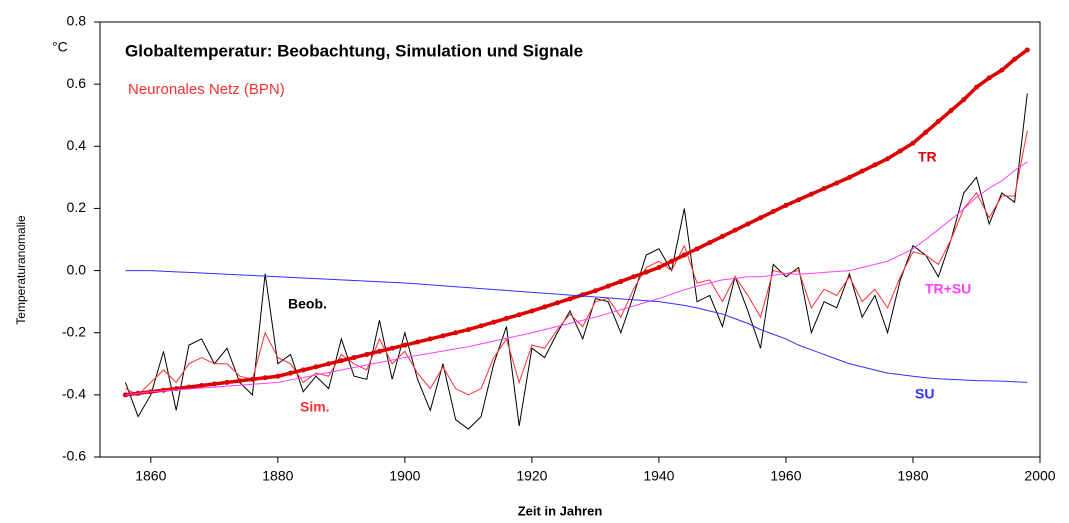  Describe the element at coordinates (315, 407) in the screenshot. I see `series-label: Sim.` at that location.